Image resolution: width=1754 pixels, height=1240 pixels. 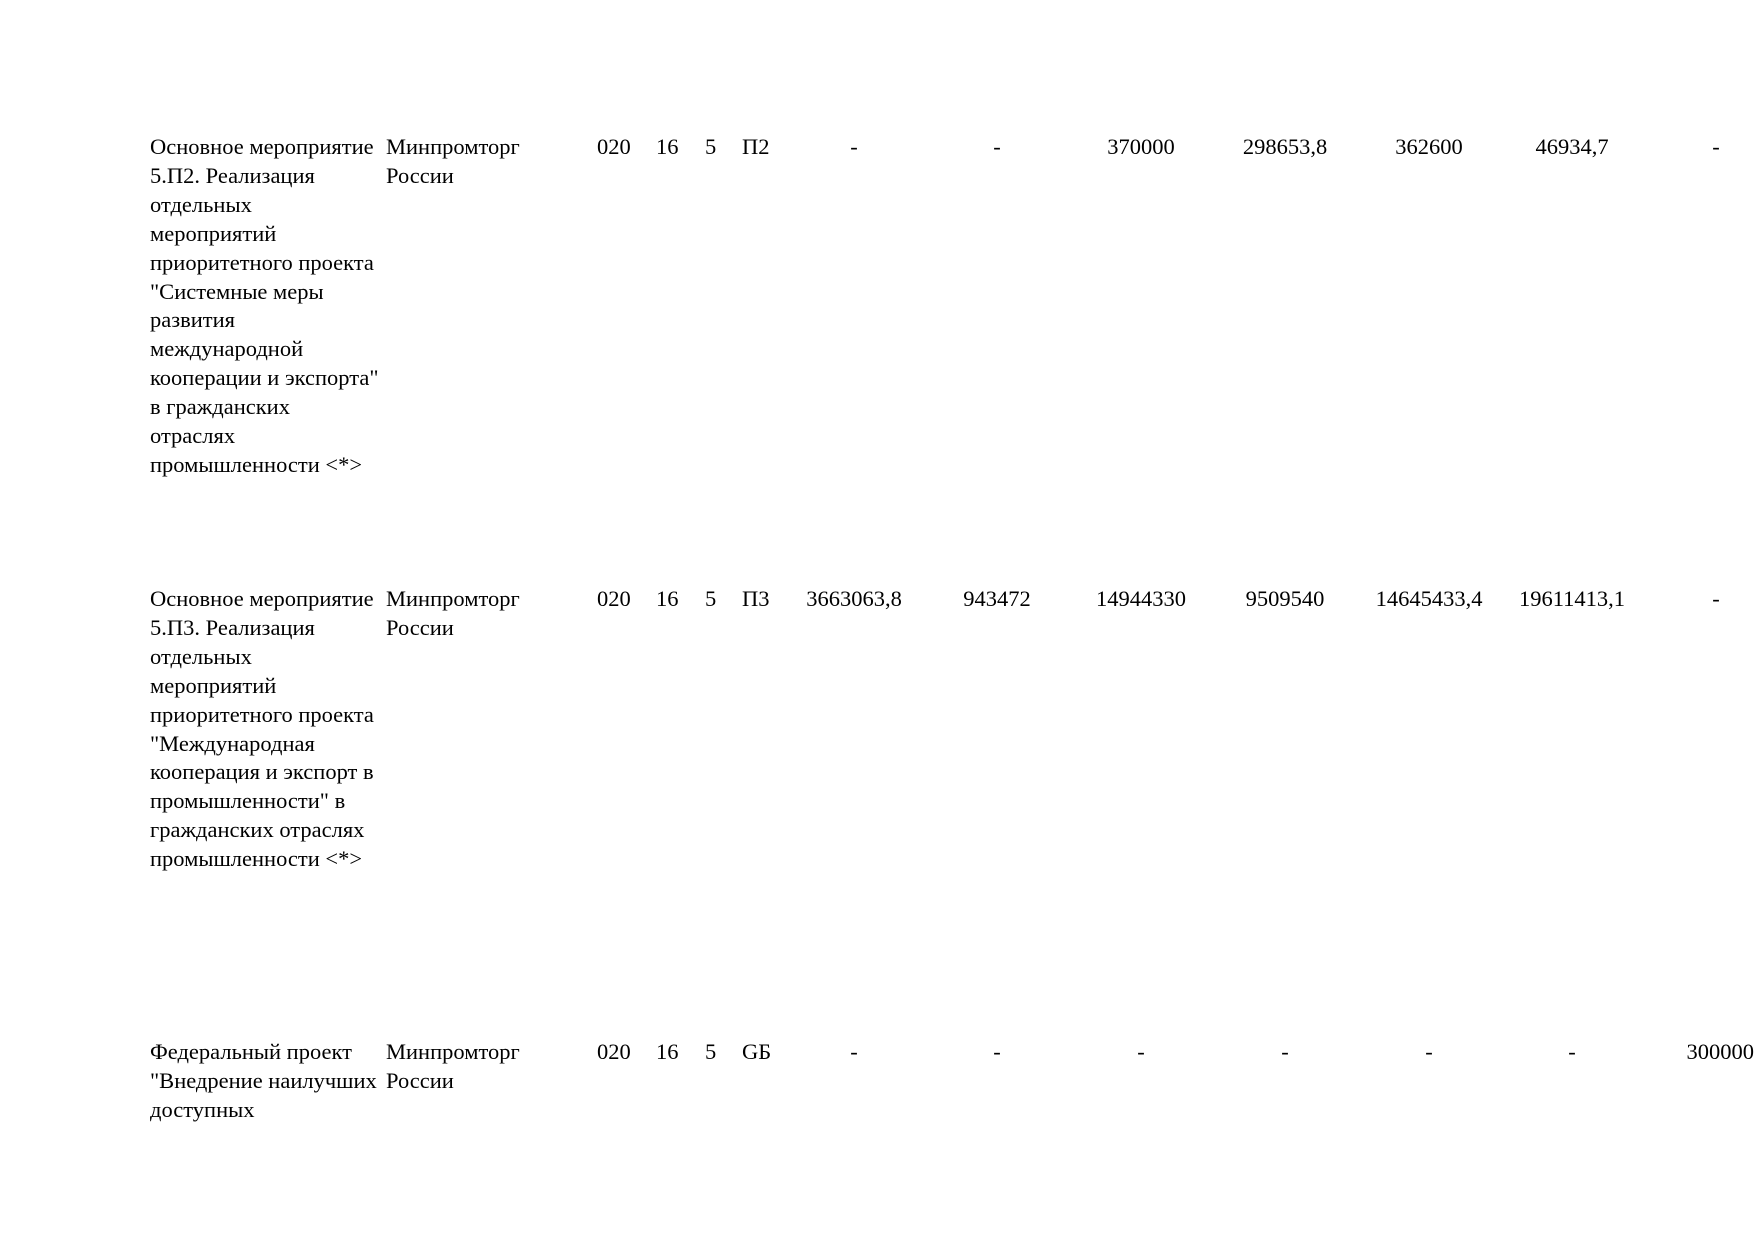 I want to click on value-cell: 46934,7, so click(x=1572, y=146).